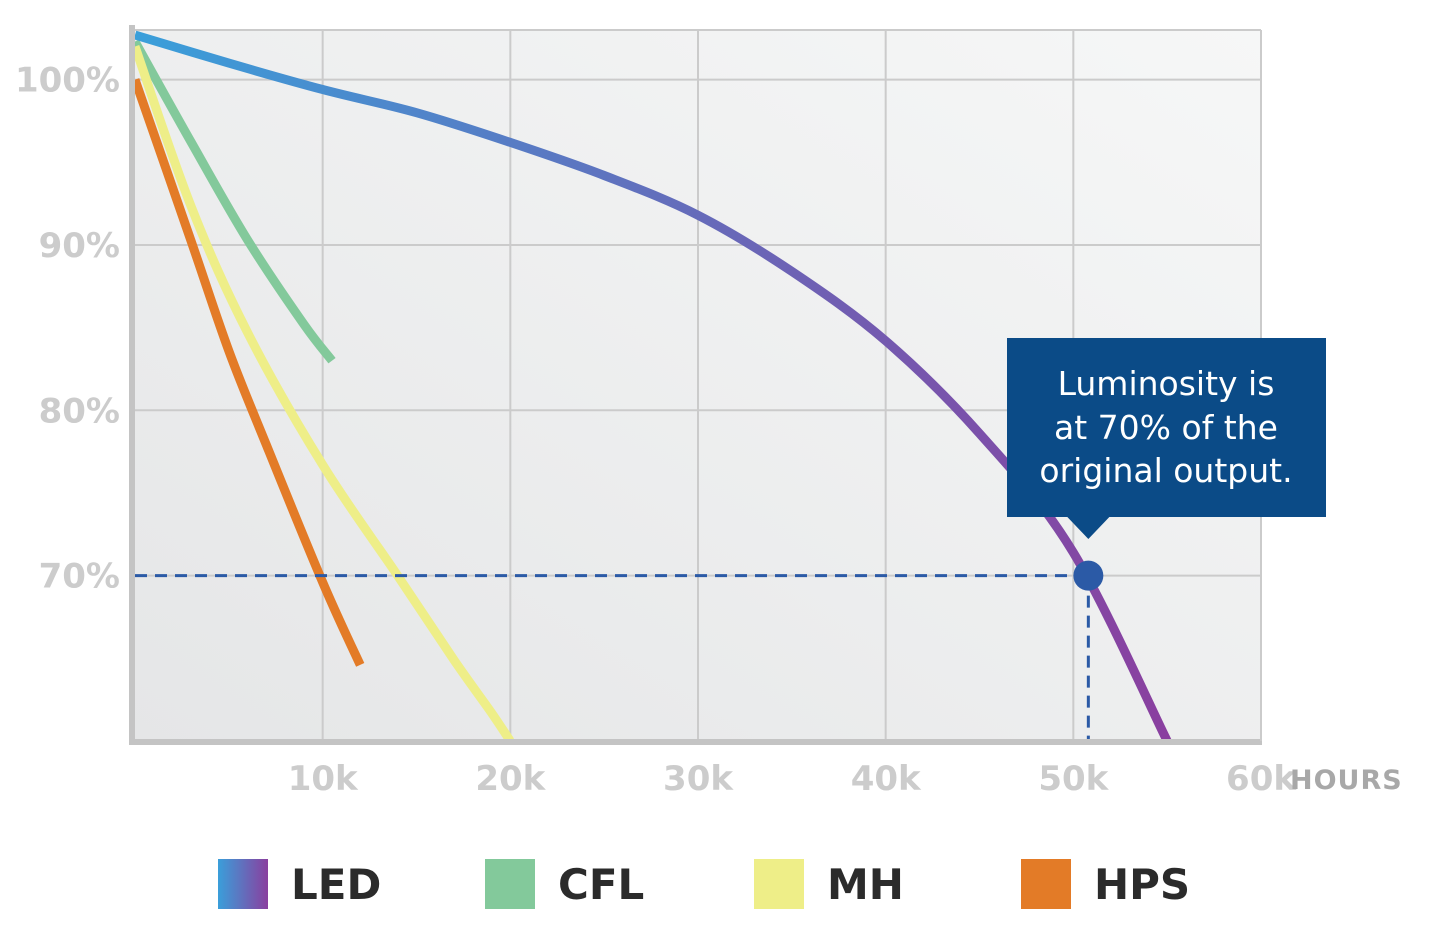 This screenshot has height=939, width=1444. Describe the element at coordinates (1166, 383) in the screenshot. I see `callout-line-1: Luminosity is` at that location.